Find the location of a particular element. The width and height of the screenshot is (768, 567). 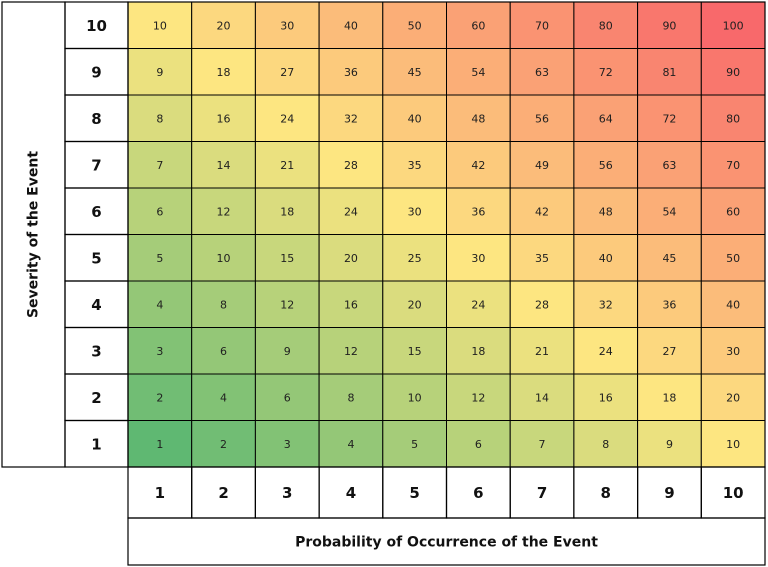

y-tick-label: 10 is located at coordinates (96, 26).